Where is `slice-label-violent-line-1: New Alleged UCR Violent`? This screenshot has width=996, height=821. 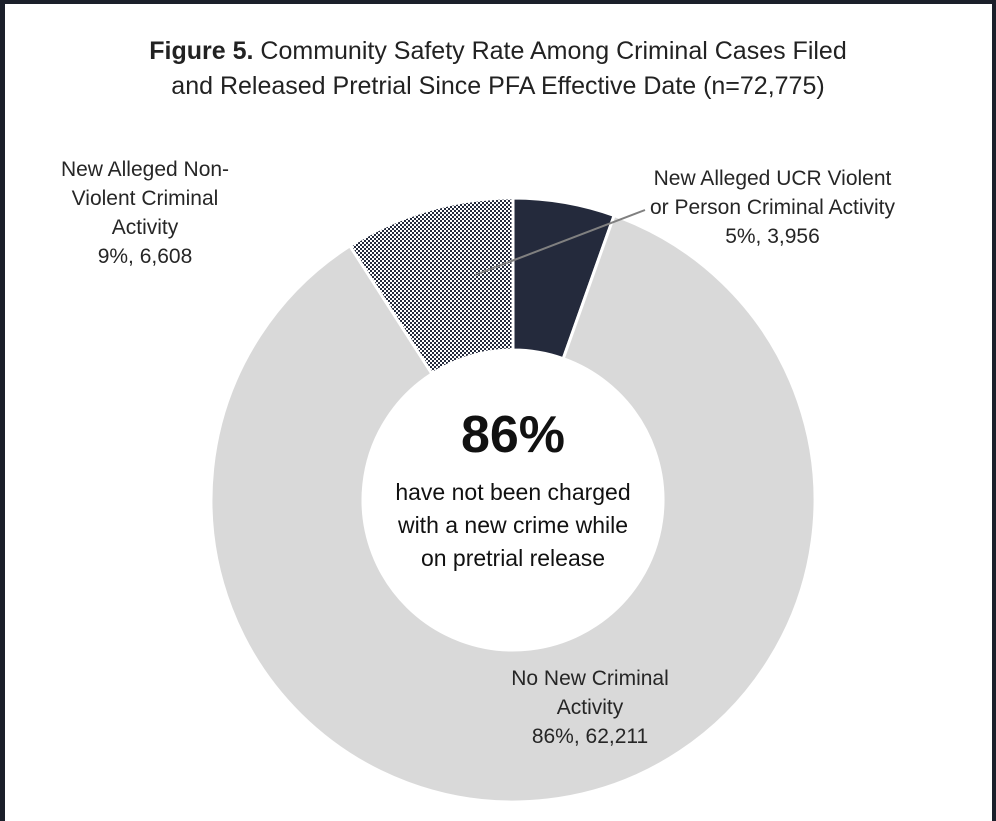 slice-label-violent-line-1: New Alleged UCR Violent is located at coordinates (772, 178).